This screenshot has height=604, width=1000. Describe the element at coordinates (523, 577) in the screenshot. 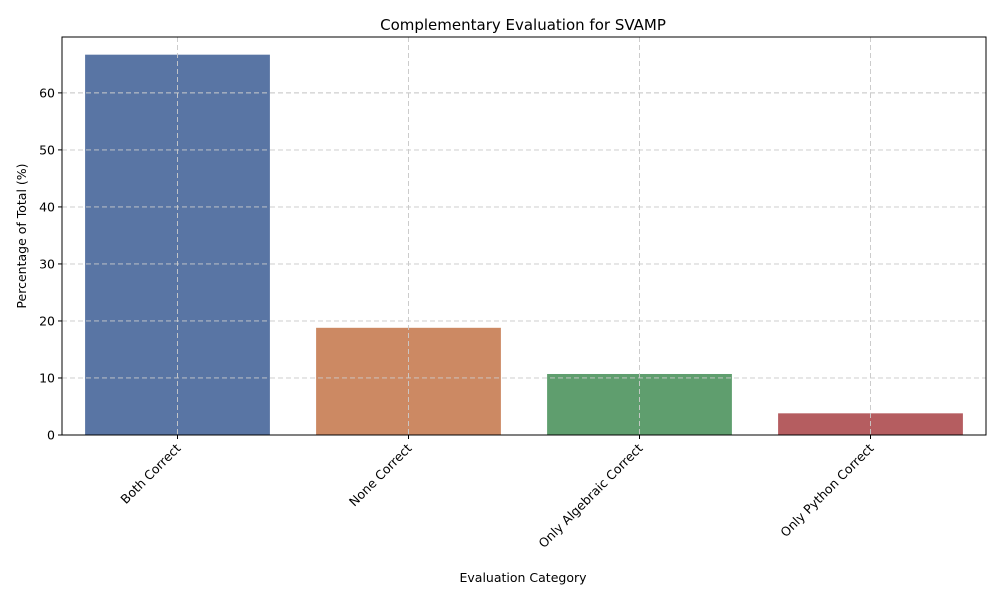

I see `x-axis-label: Evaluation Category` at that location.